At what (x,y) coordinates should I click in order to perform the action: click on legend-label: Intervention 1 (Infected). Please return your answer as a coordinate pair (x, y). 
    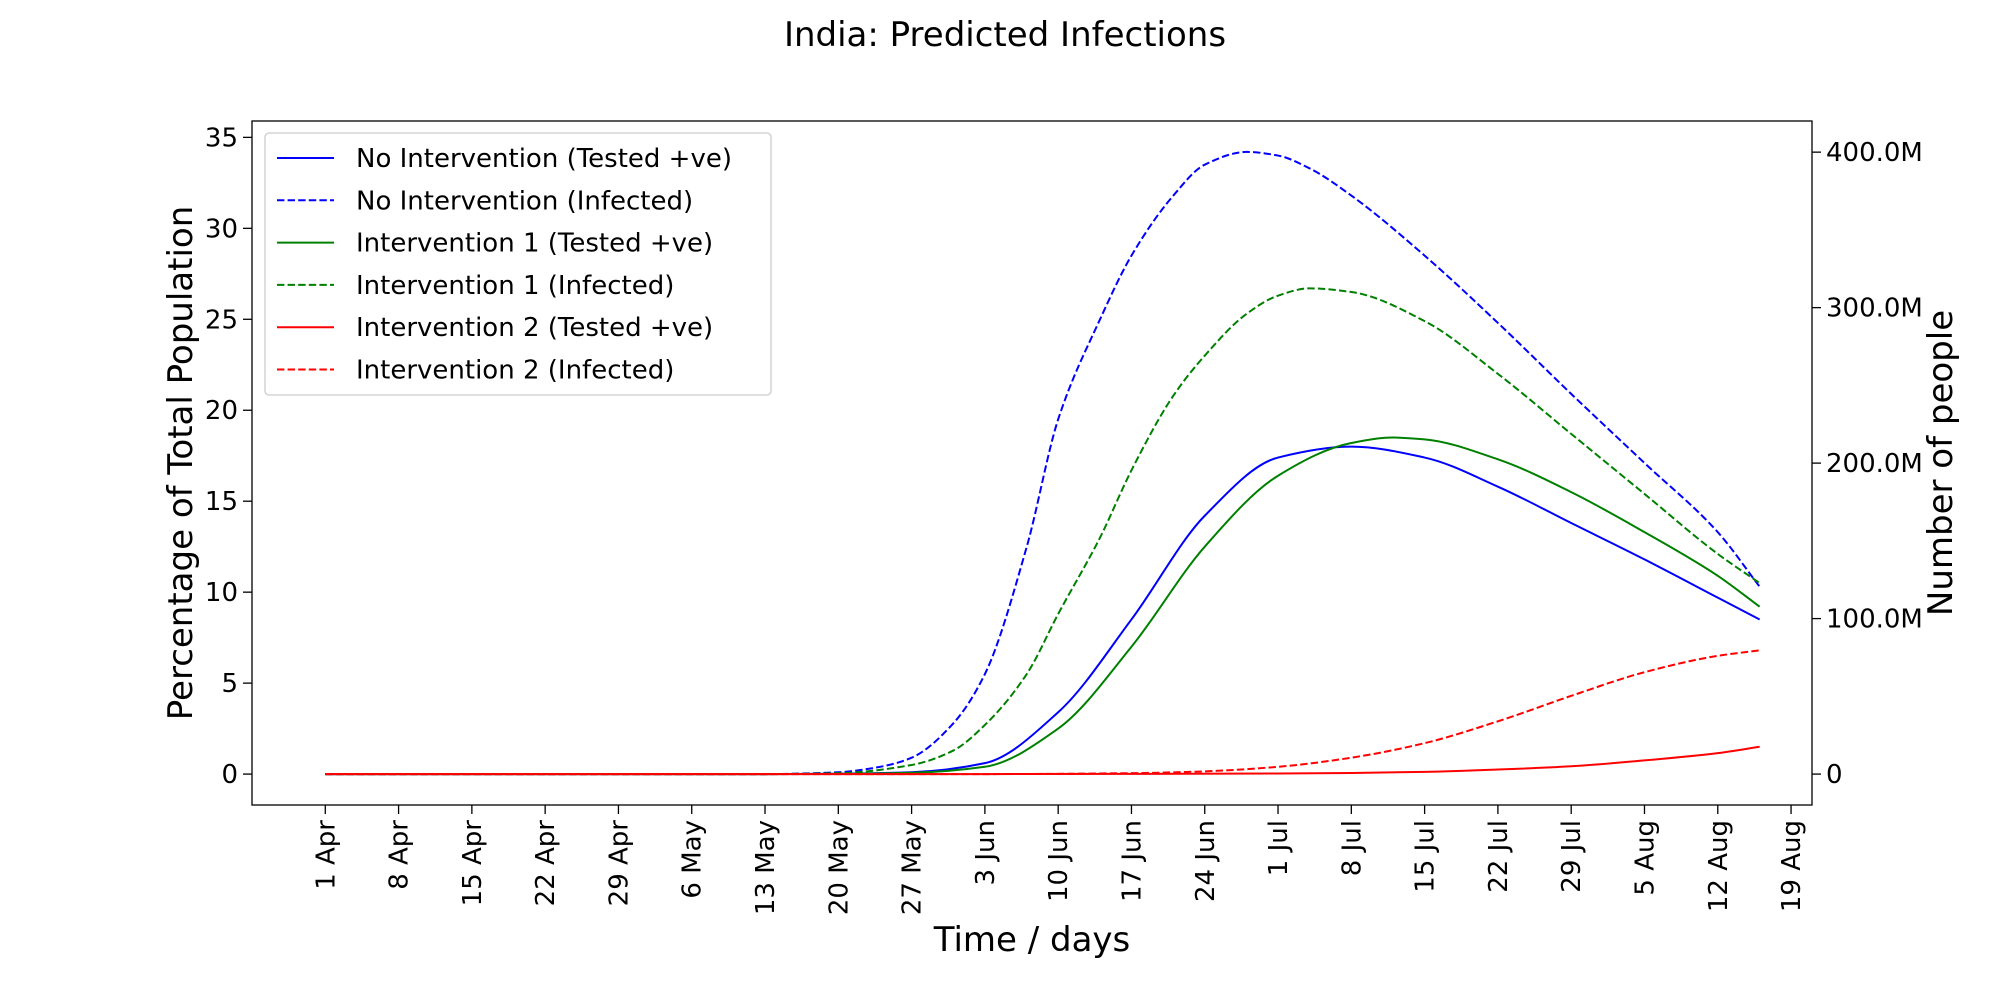
    Looking at the image, I should click on (515, 286).